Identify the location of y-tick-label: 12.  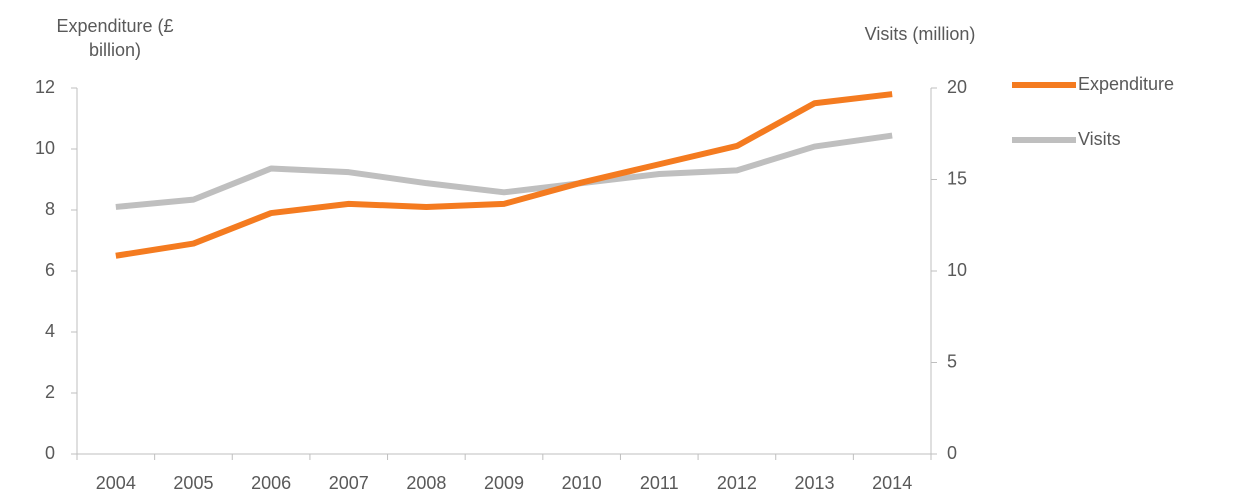
(45, 87).